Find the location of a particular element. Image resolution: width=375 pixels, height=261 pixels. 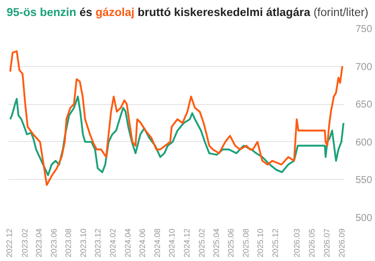

x-tick-label: 2025.12 is located at coordinates (275, 243).